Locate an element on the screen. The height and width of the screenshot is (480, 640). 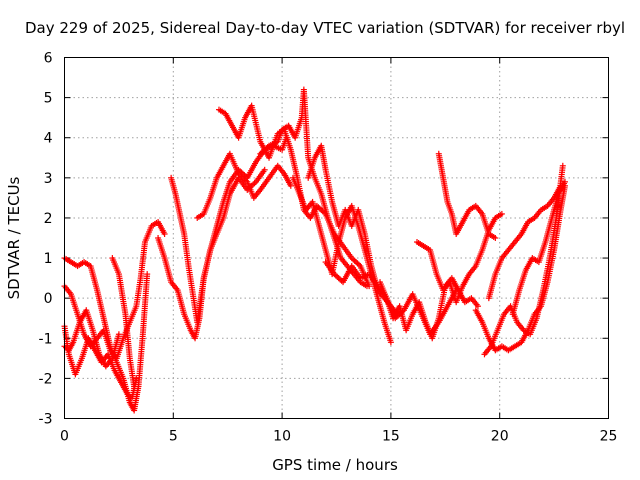
x-tick-labels: 0 5 10 15 20 25 is located at coordinates (338, 437).